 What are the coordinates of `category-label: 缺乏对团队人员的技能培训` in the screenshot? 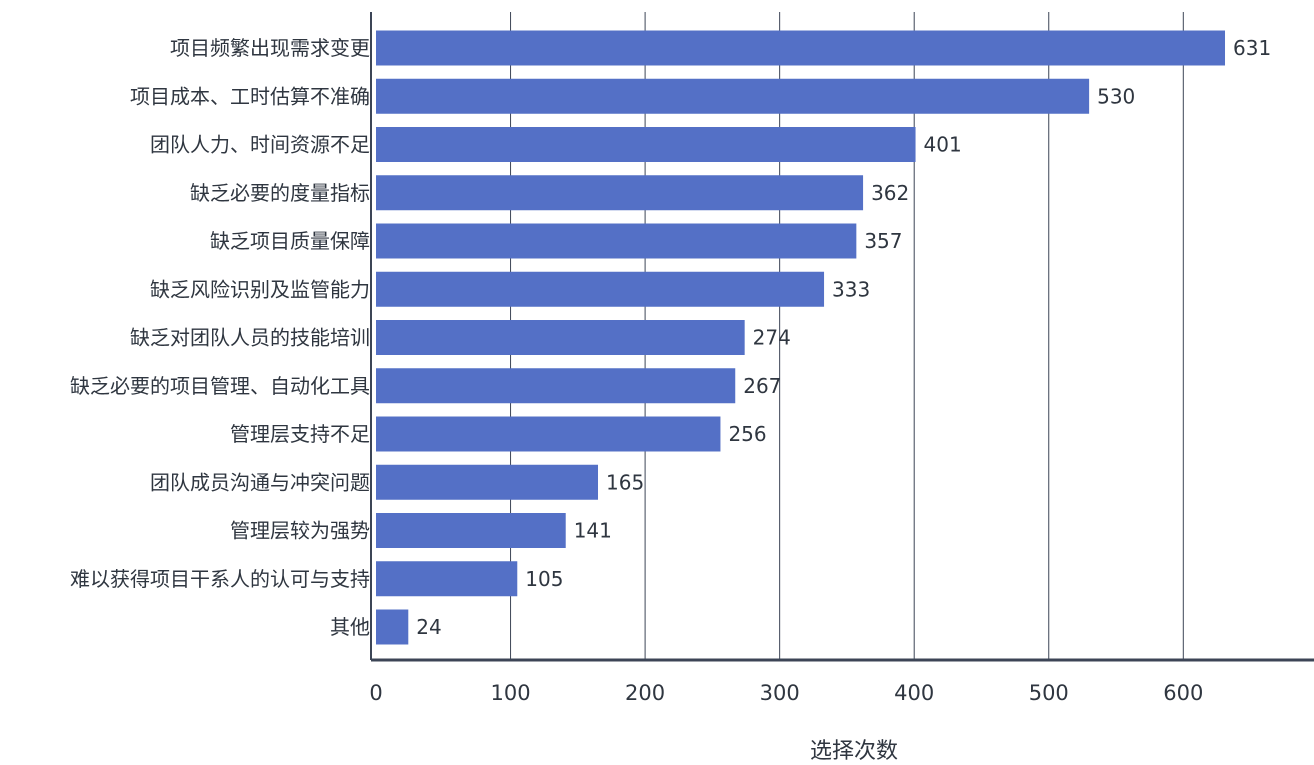 It's located at (250, 338).